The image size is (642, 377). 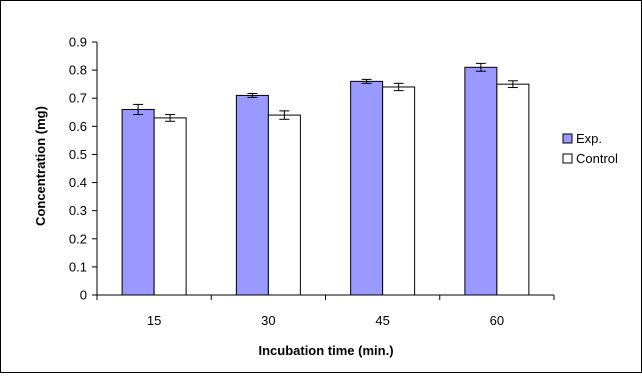 I want to click on legend-label: Control, so click(x=597, y=158).